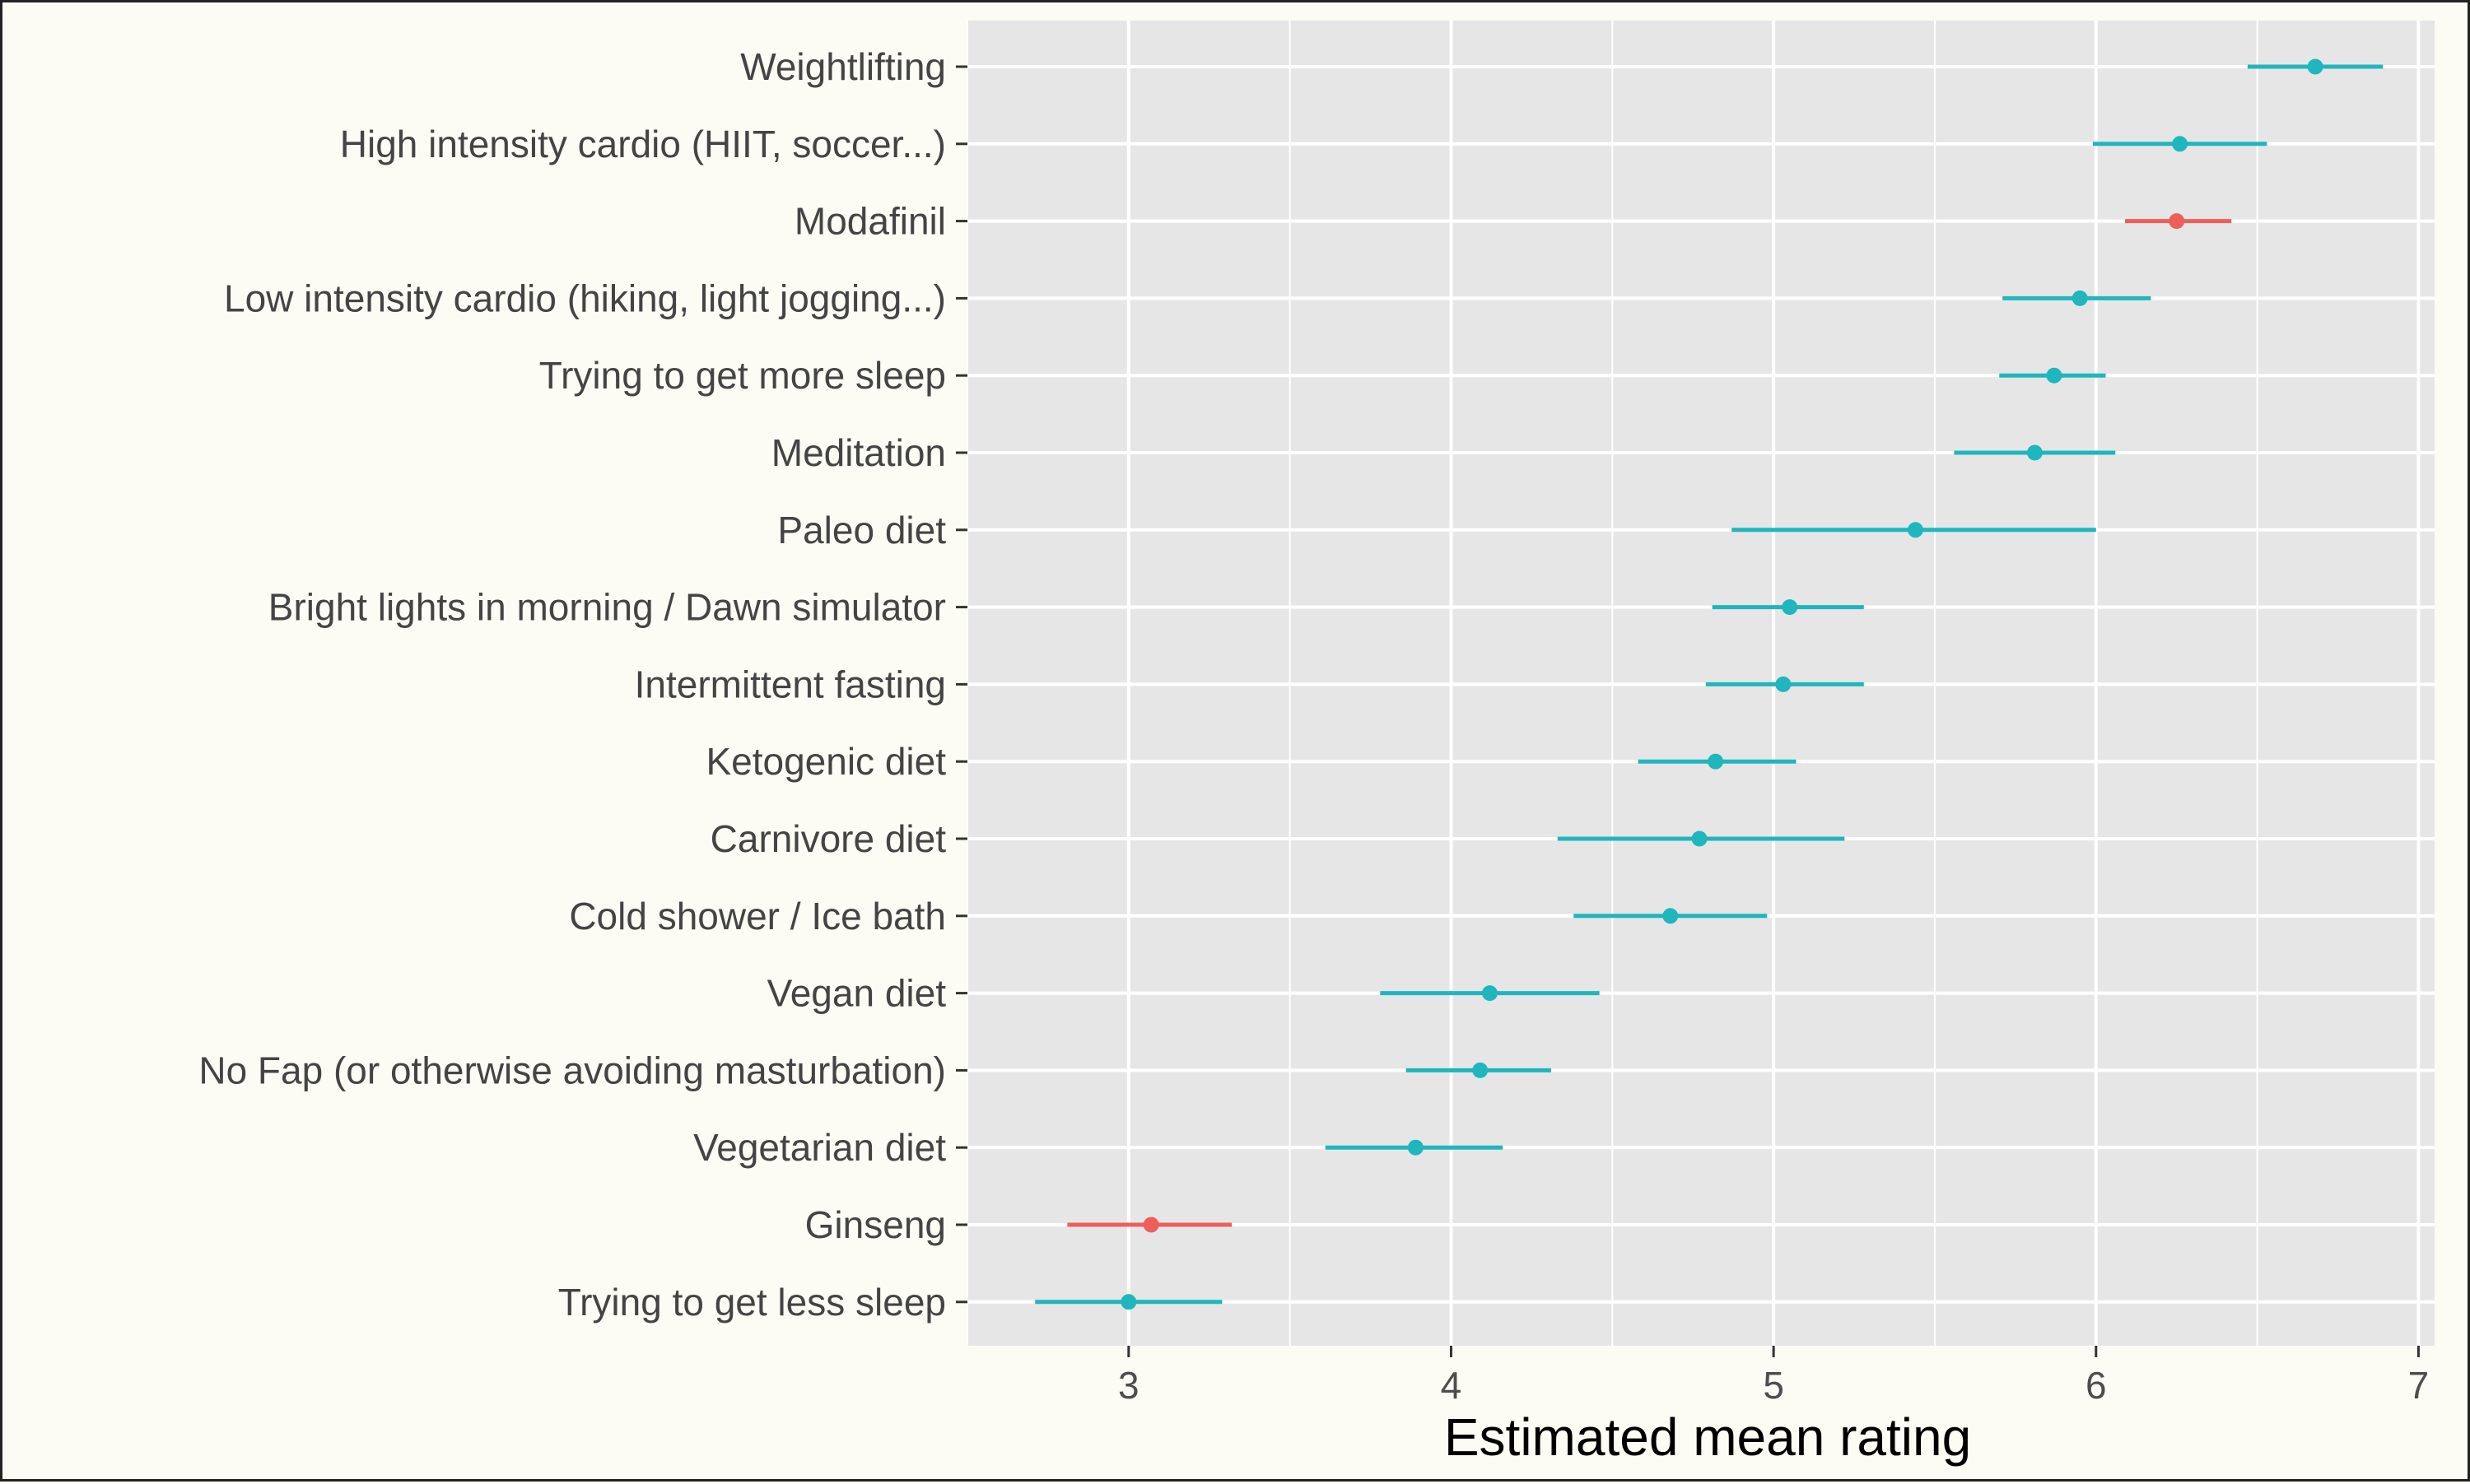 This screenshot has height=1484, width=2470. Describe the element at coordinates (752, 1302) in the screenshot. I see `category-label: Trying to get less sleep` at that location.